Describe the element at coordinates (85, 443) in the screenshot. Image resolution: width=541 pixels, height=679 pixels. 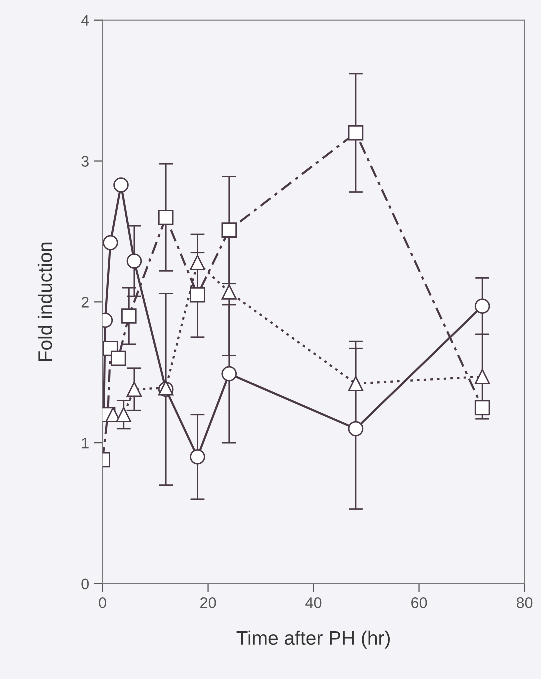
I see `y-tick-label: 1` at that location.